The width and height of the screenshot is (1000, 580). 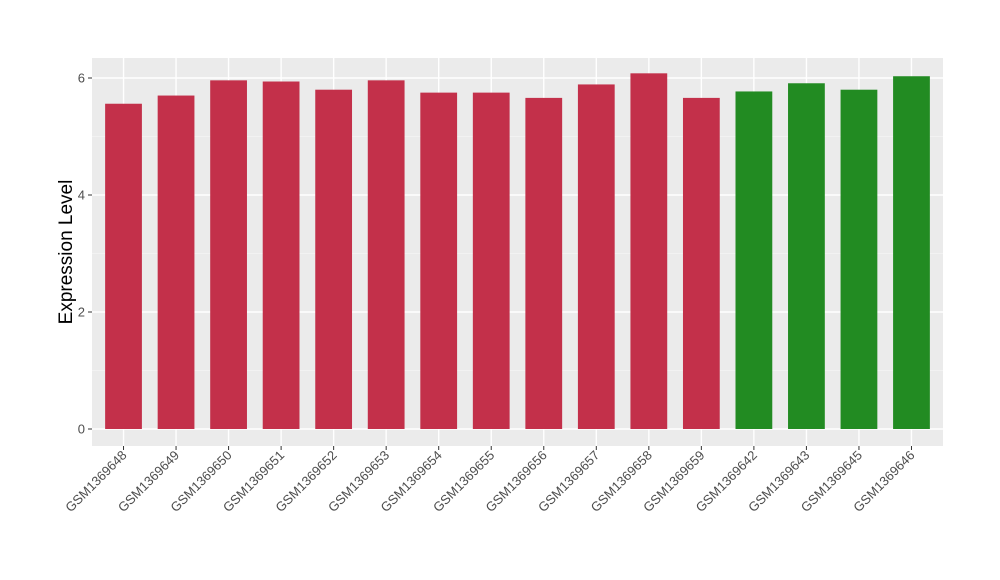 What do you see at coordinates (754, 260) in the screenshot?
I see `bar-GSM1369642` at bounding box center [754, 260].